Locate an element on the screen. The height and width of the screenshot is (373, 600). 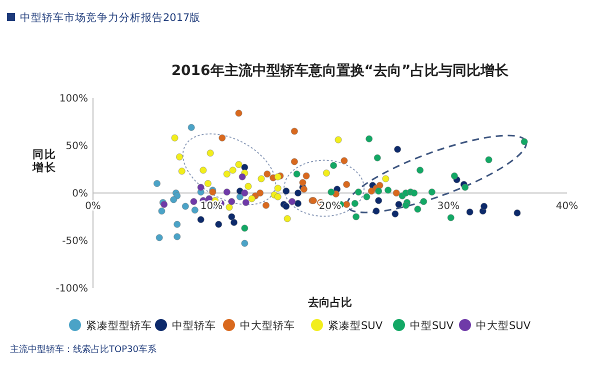
y-tick-label: 100% is located at coordinates (73, 99).